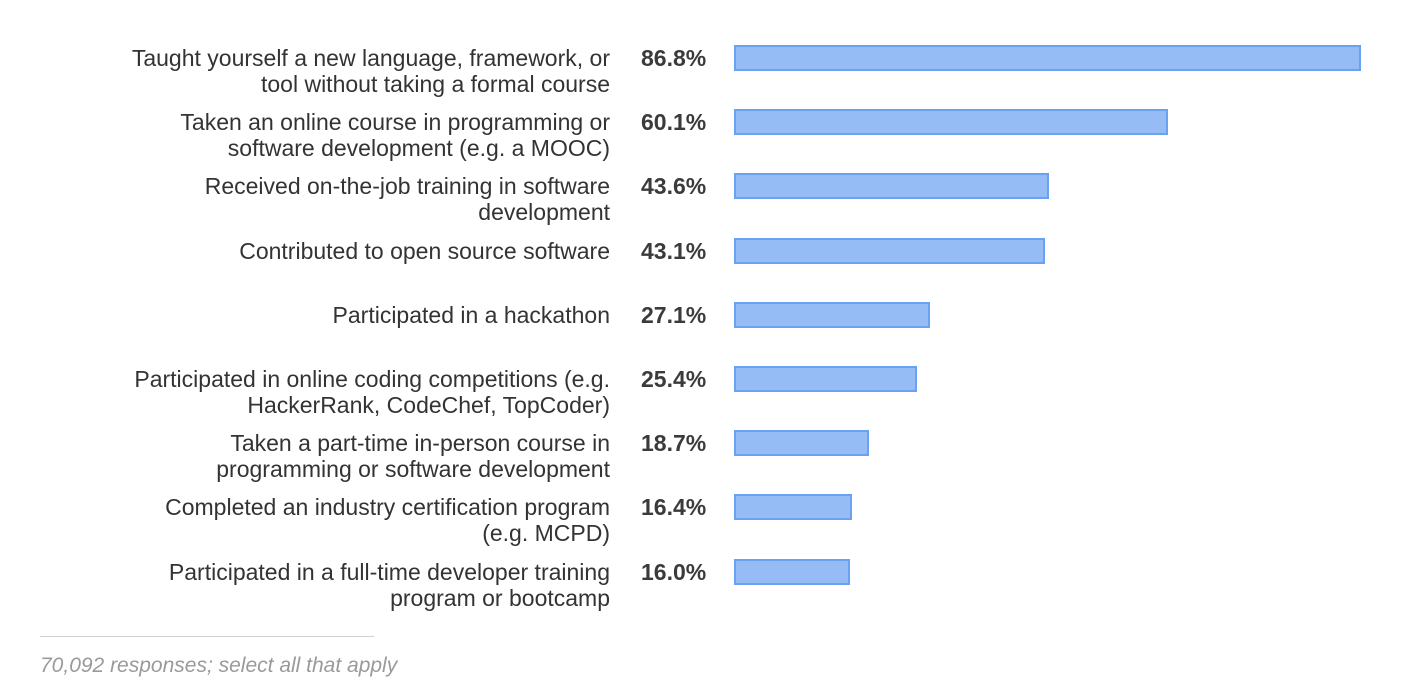  Describe the element at coordinates (413, 469) in the screenshot. I see `category-label-line: programming or software development` at that location.